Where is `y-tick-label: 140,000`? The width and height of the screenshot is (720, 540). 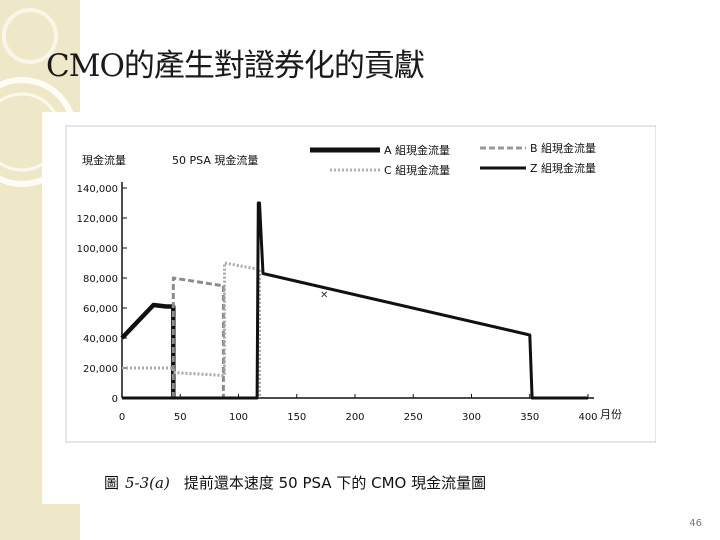
y-tick-label: 140,000 is located at coordinates (97, 189).